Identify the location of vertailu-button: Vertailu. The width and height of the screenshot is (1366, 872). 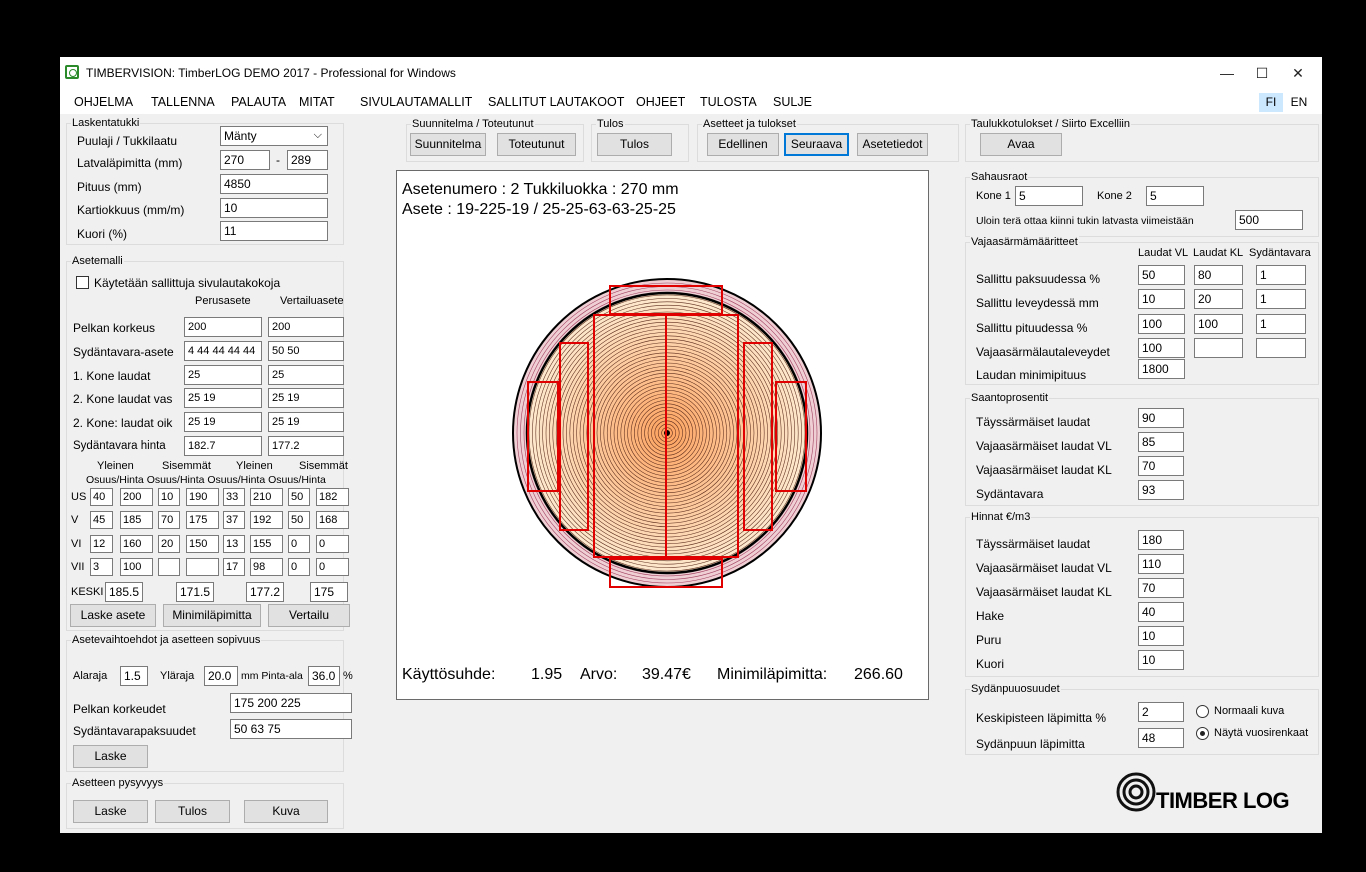
(309, 615).